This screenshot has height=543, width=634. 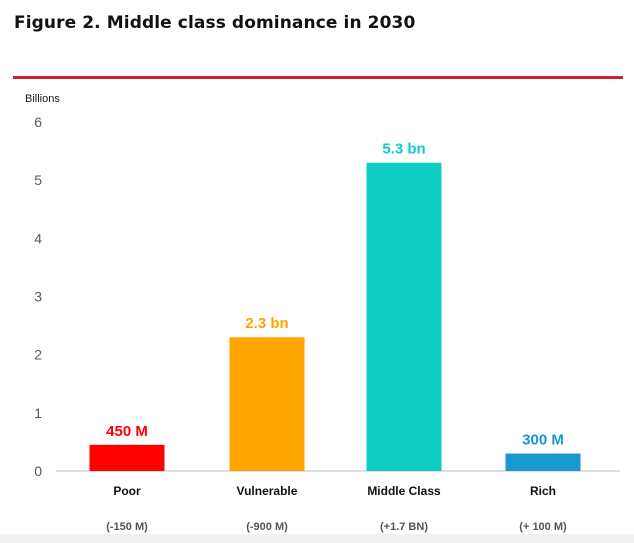 What do you see at coordinates (38, 471) in the screenshot?
I see `y-tick-label: 0` at bounding box center [38, 471].